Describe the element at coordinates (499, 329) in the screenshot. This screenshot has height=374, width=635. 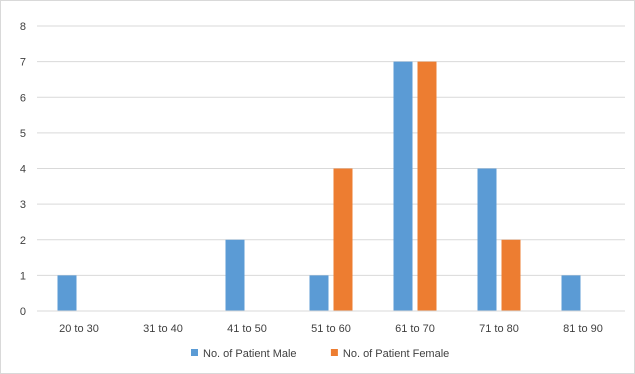
I see `x-tick-label: 71 to 80` at that location.